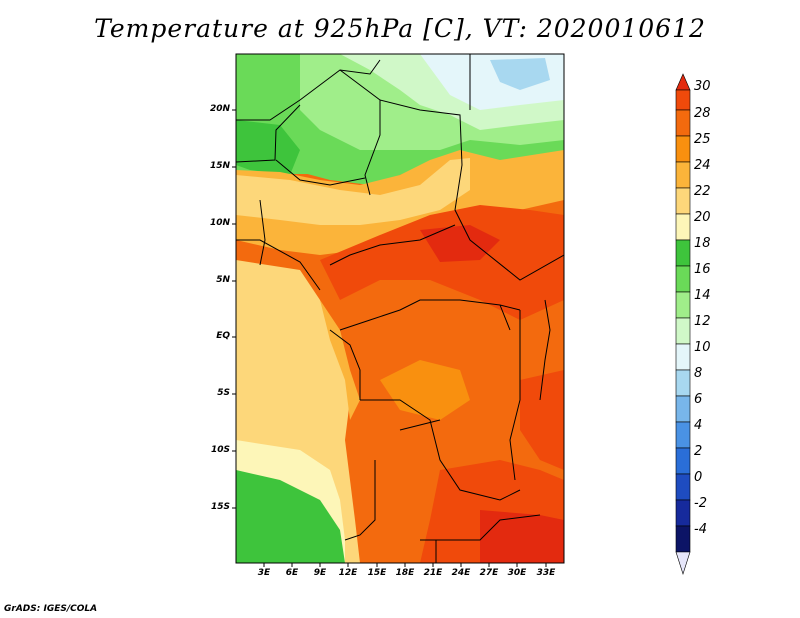 This screenshot has height=618, width=800. I want to click on colorbar-label-2: 2, so click(698, 451).